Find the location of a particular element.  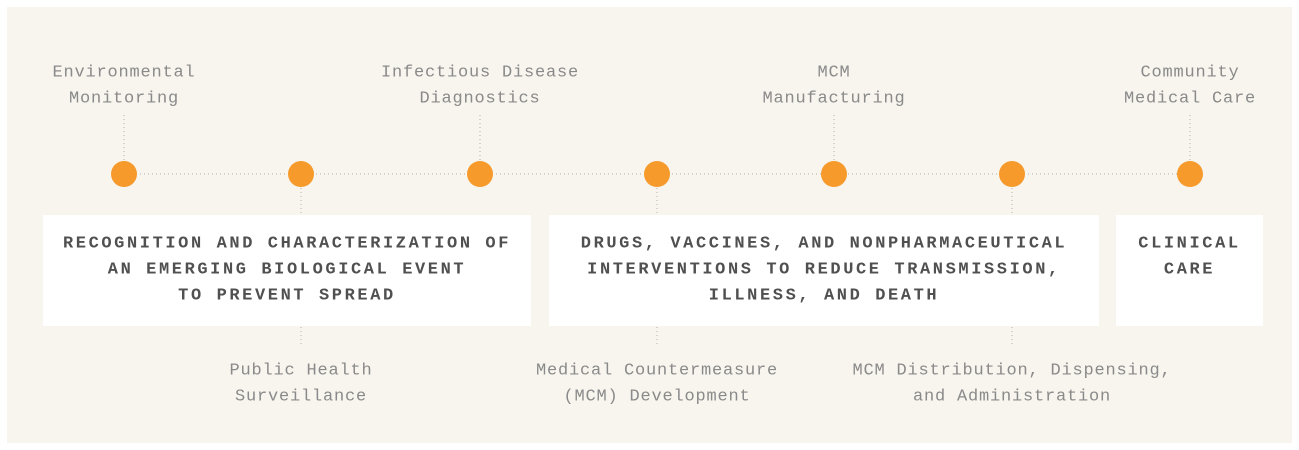

milestone-label: Environmental is located at coordinates (123, 72).